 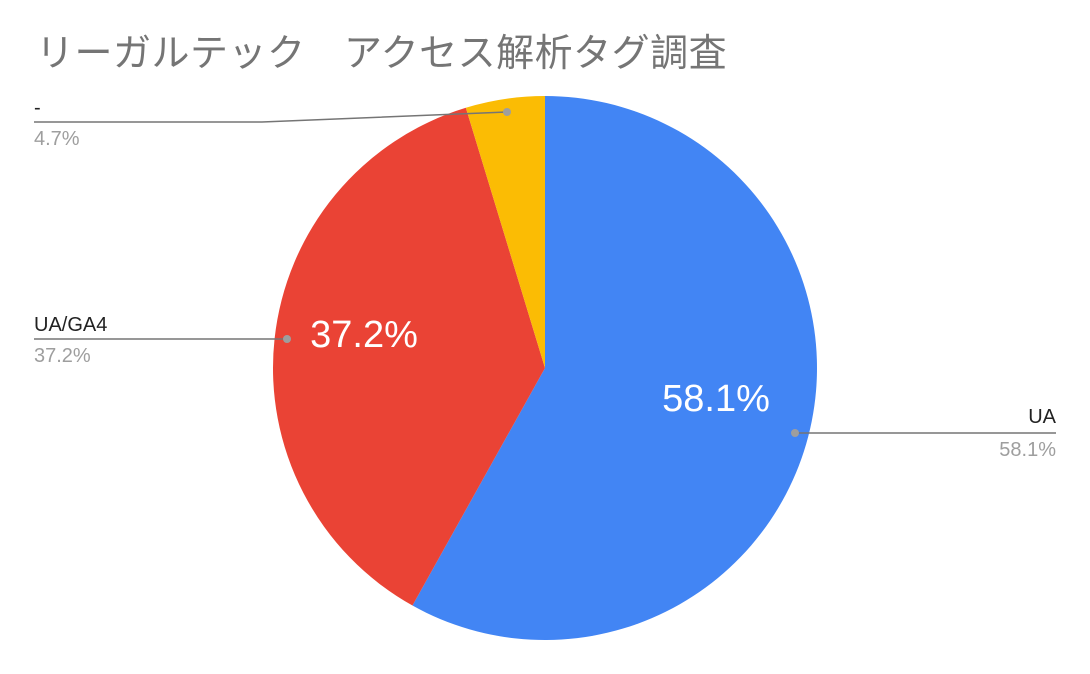 I want to click on callout-dot-ua, so click(x=795, y=433).